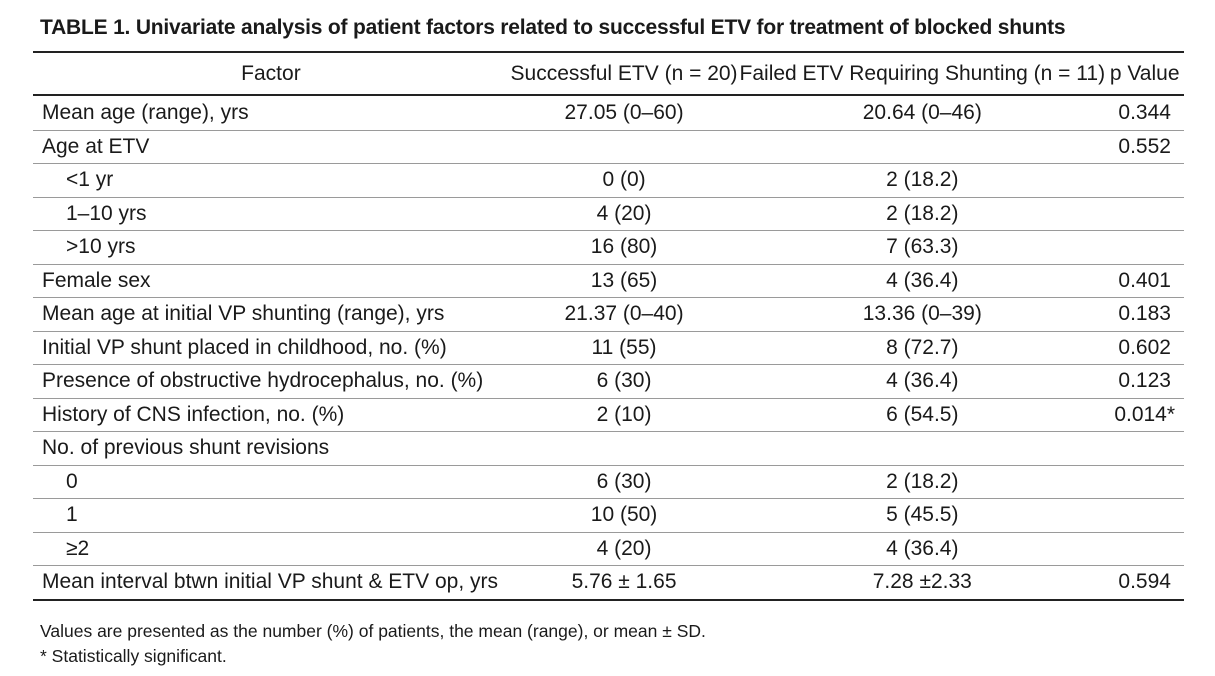 Image resolution: width=1215 pixels, height=676 pixels. What do you see at coordinates (624, 247) in the screenshot?
I see `cell-successful: 16 (80)` at bounding box center [624, 247].